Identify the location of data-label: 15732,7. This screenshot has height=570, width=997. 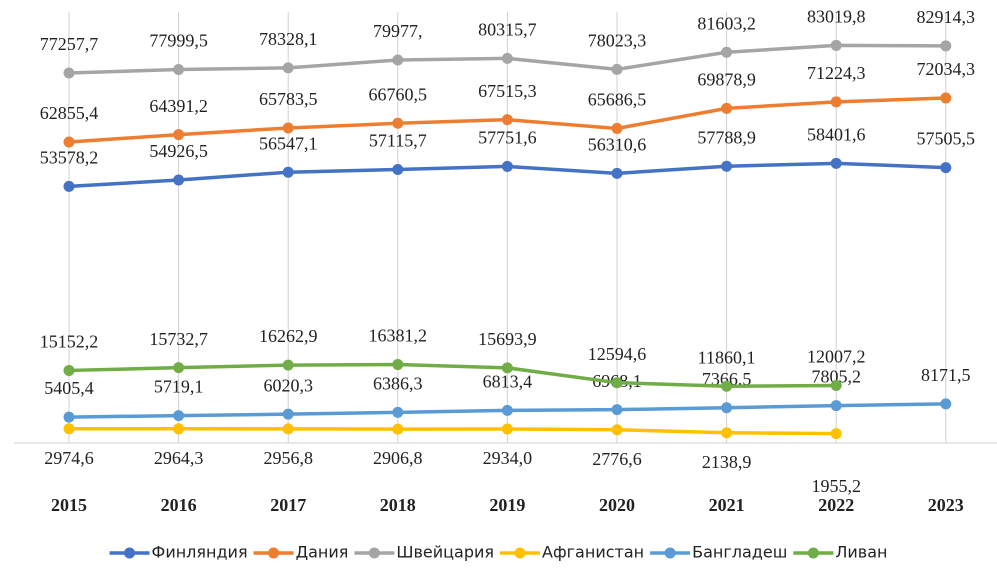
(178, 339).